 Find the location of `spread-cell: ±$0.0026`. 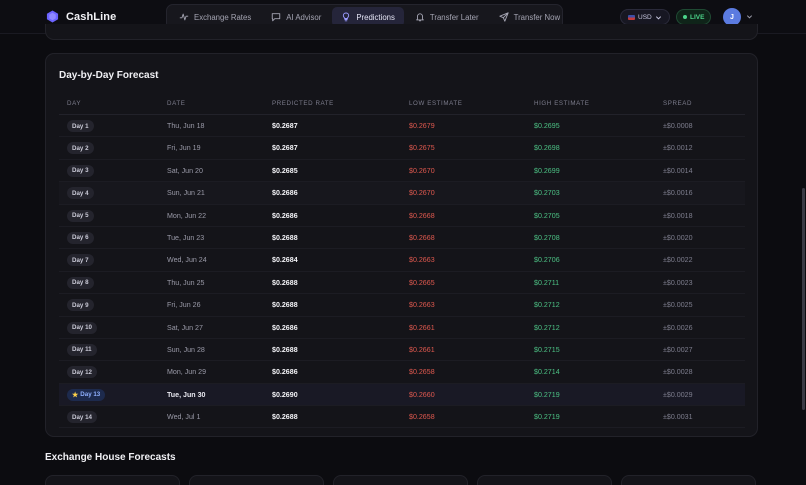

spread-cell: ±$0.0026 is located at coordinates (678, 327).